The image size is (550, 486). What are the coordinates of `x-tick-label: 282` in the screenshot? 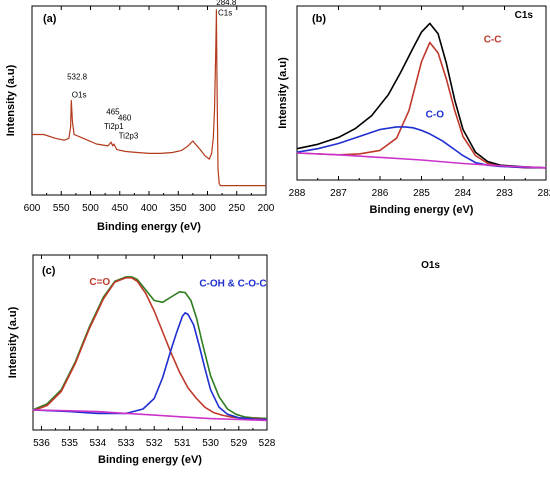 It's located at (544, 193).